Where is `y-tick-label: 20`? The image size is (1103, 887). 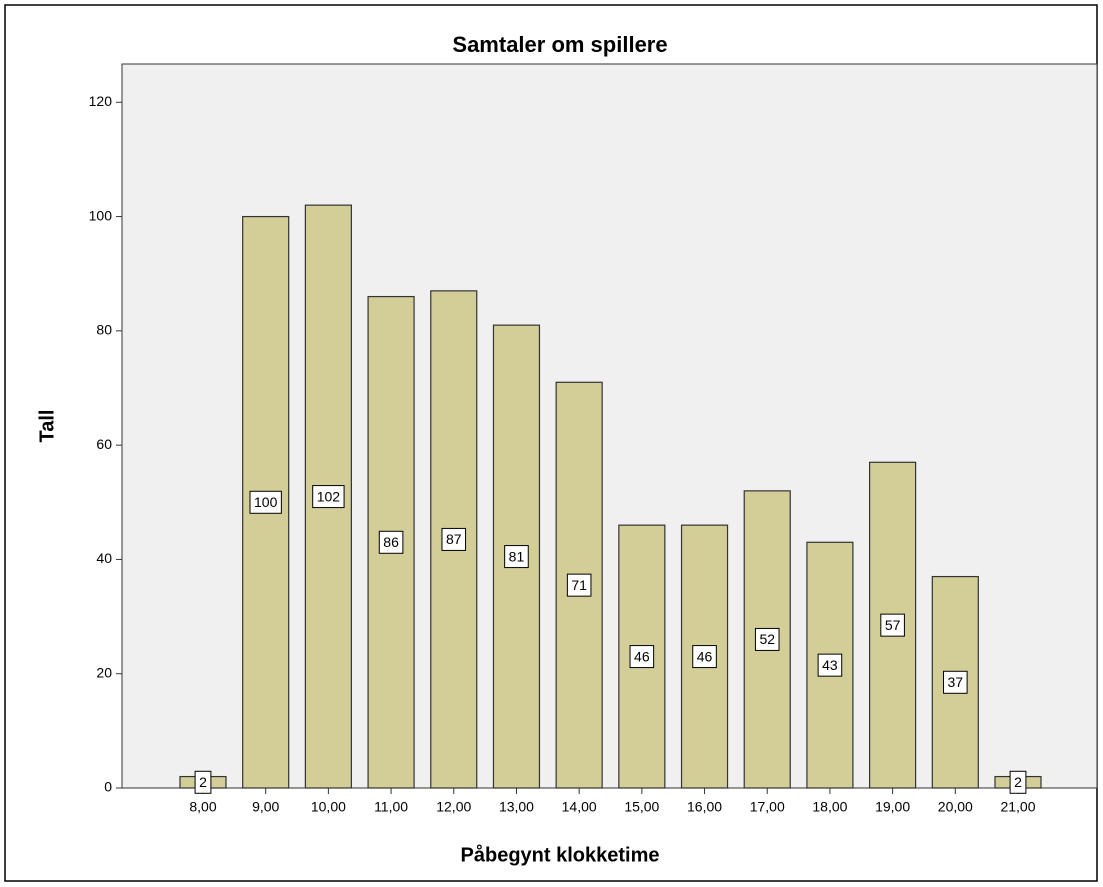 y-tick-label: 20 is located at coordinates (104, 672).